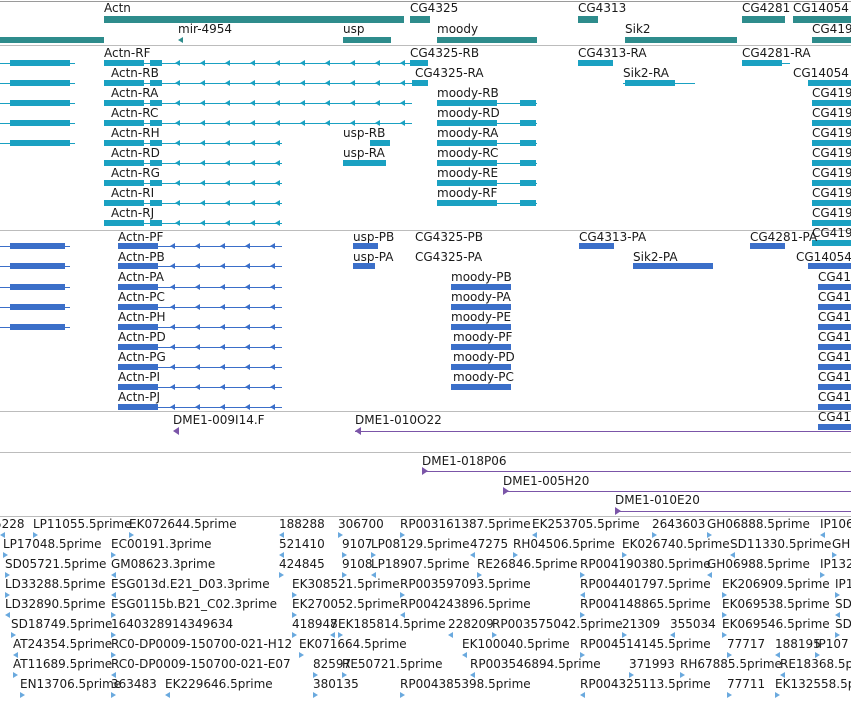 The image size is (851, 701). I want to click on feature-label: moody-RD, so click(468, 113).